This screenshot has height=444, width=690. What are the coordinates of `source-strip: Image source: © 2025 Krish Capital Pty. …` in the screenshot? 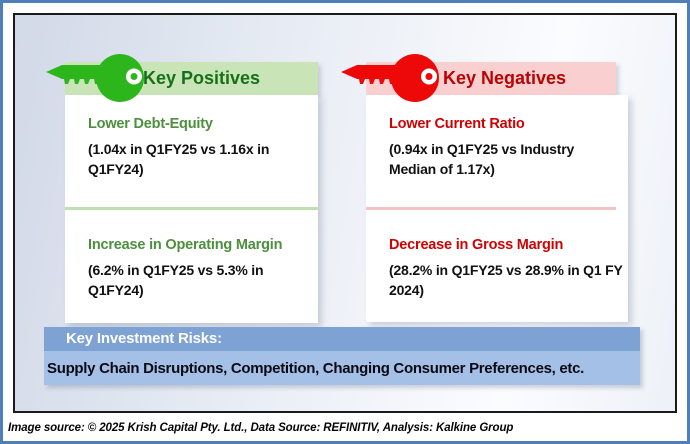 It's located at (345, 428).